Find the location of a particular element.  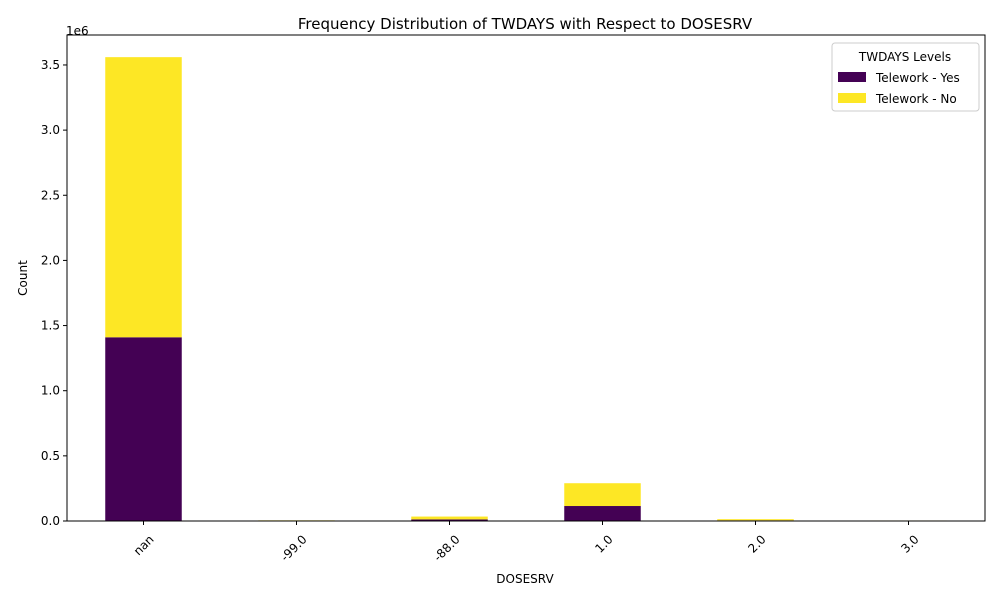

y-tick-label: 0.0 is located at coordinates (50, 521).